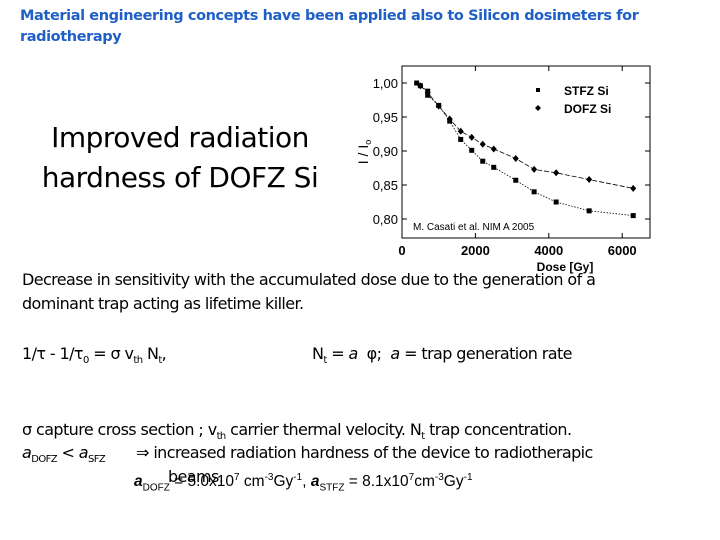  Describe the element at coordinates (538, 108) in the screenshot. I see `legend-diamond-icon` at that location.